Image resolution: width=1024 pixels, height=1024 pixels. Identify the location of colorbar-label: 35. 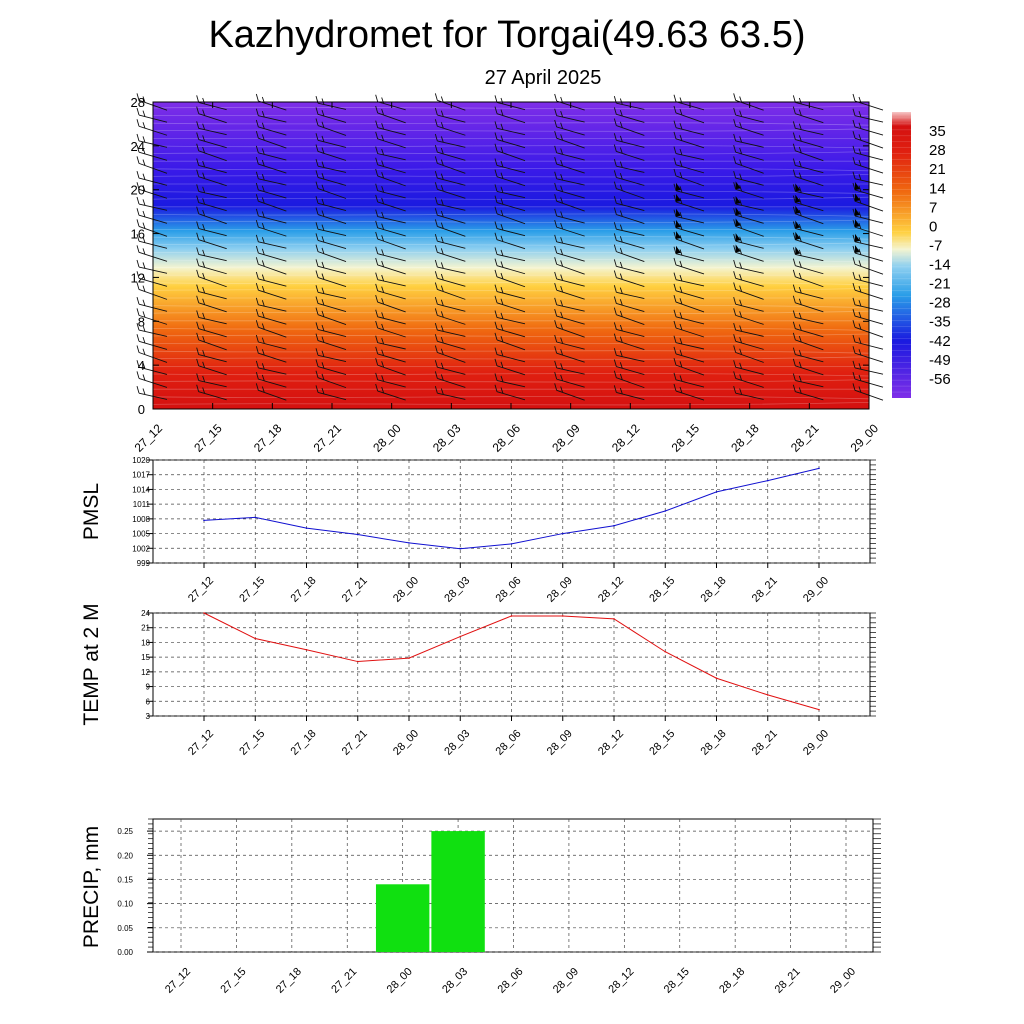
(937, 131).